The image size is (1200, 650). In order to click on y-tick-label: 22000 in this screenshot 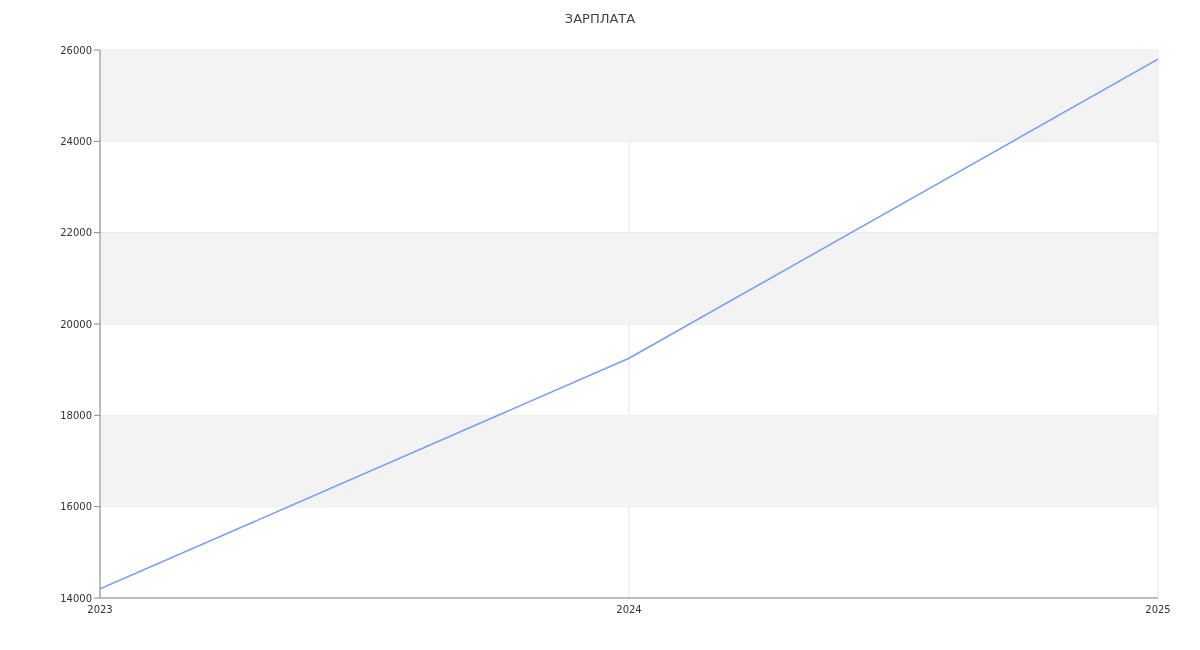, I will do `click(76, 233)`.